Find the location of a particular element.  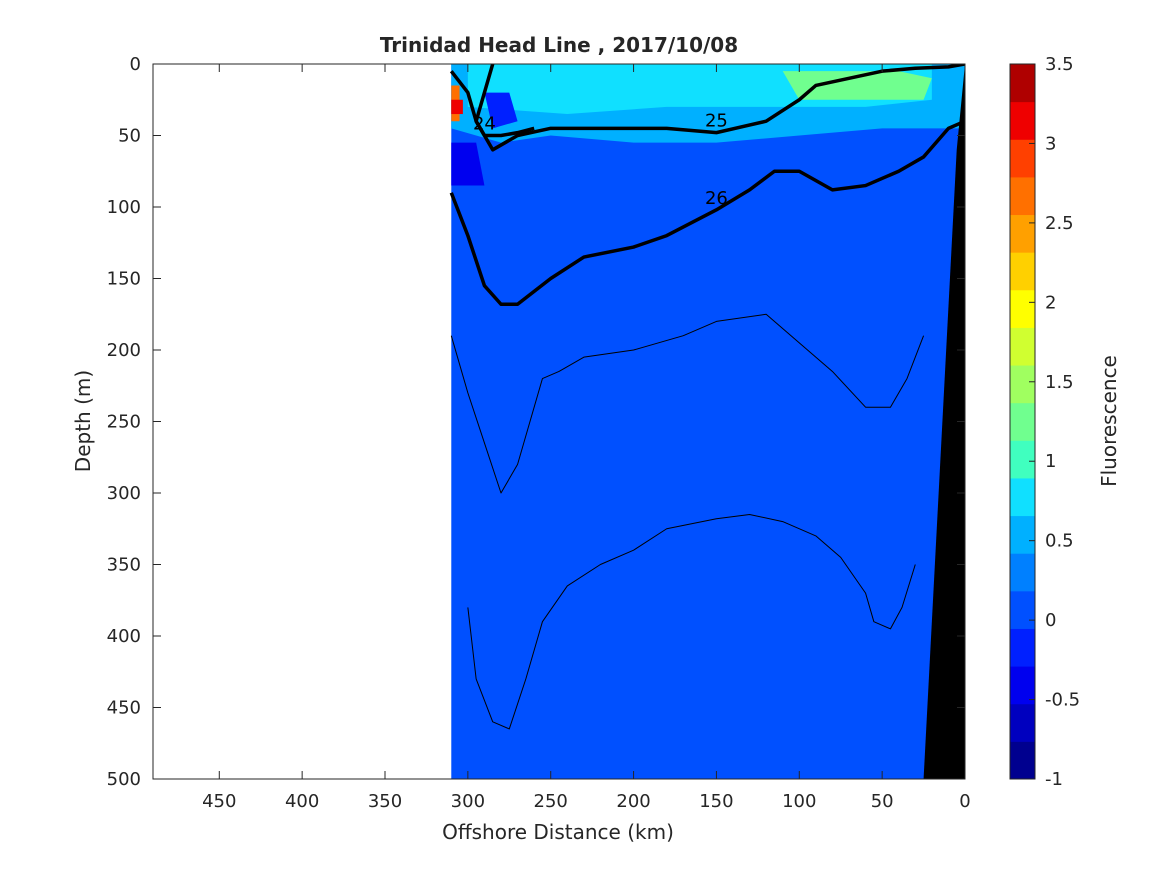

y-tick-label: 300 is located at coordinates (124, 493).